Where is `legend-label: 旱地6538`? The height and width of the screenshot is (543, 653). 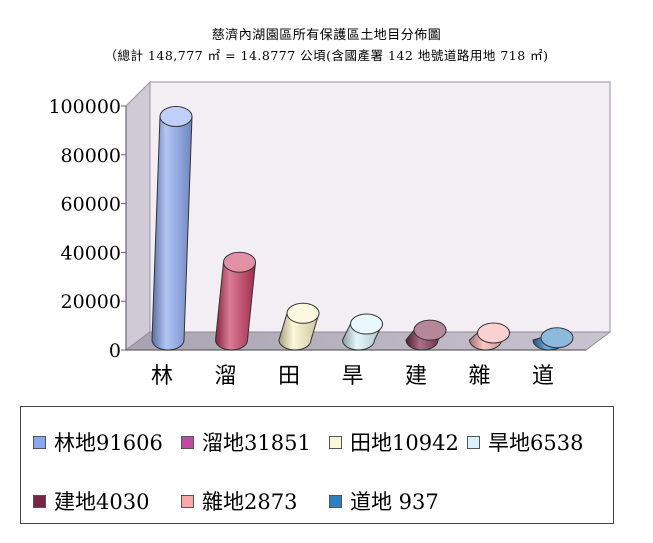
legend-label: 旱地6538 is located at coordinates (536, 443).